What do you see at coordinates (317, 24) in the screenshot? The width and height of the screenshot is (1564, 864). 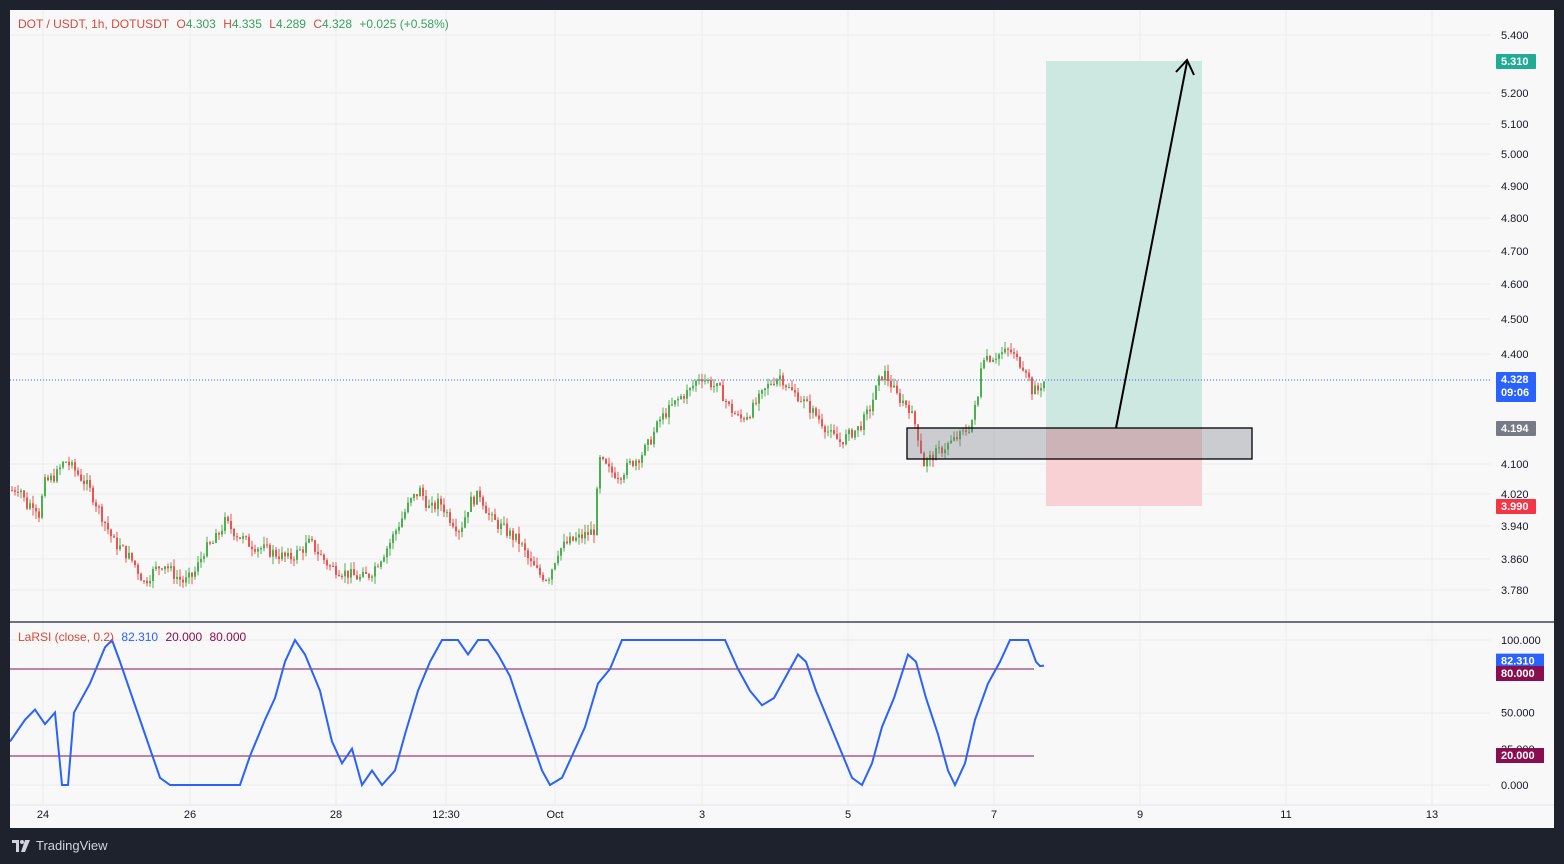 I see `close-label: C` at bounding box center [317, 24].